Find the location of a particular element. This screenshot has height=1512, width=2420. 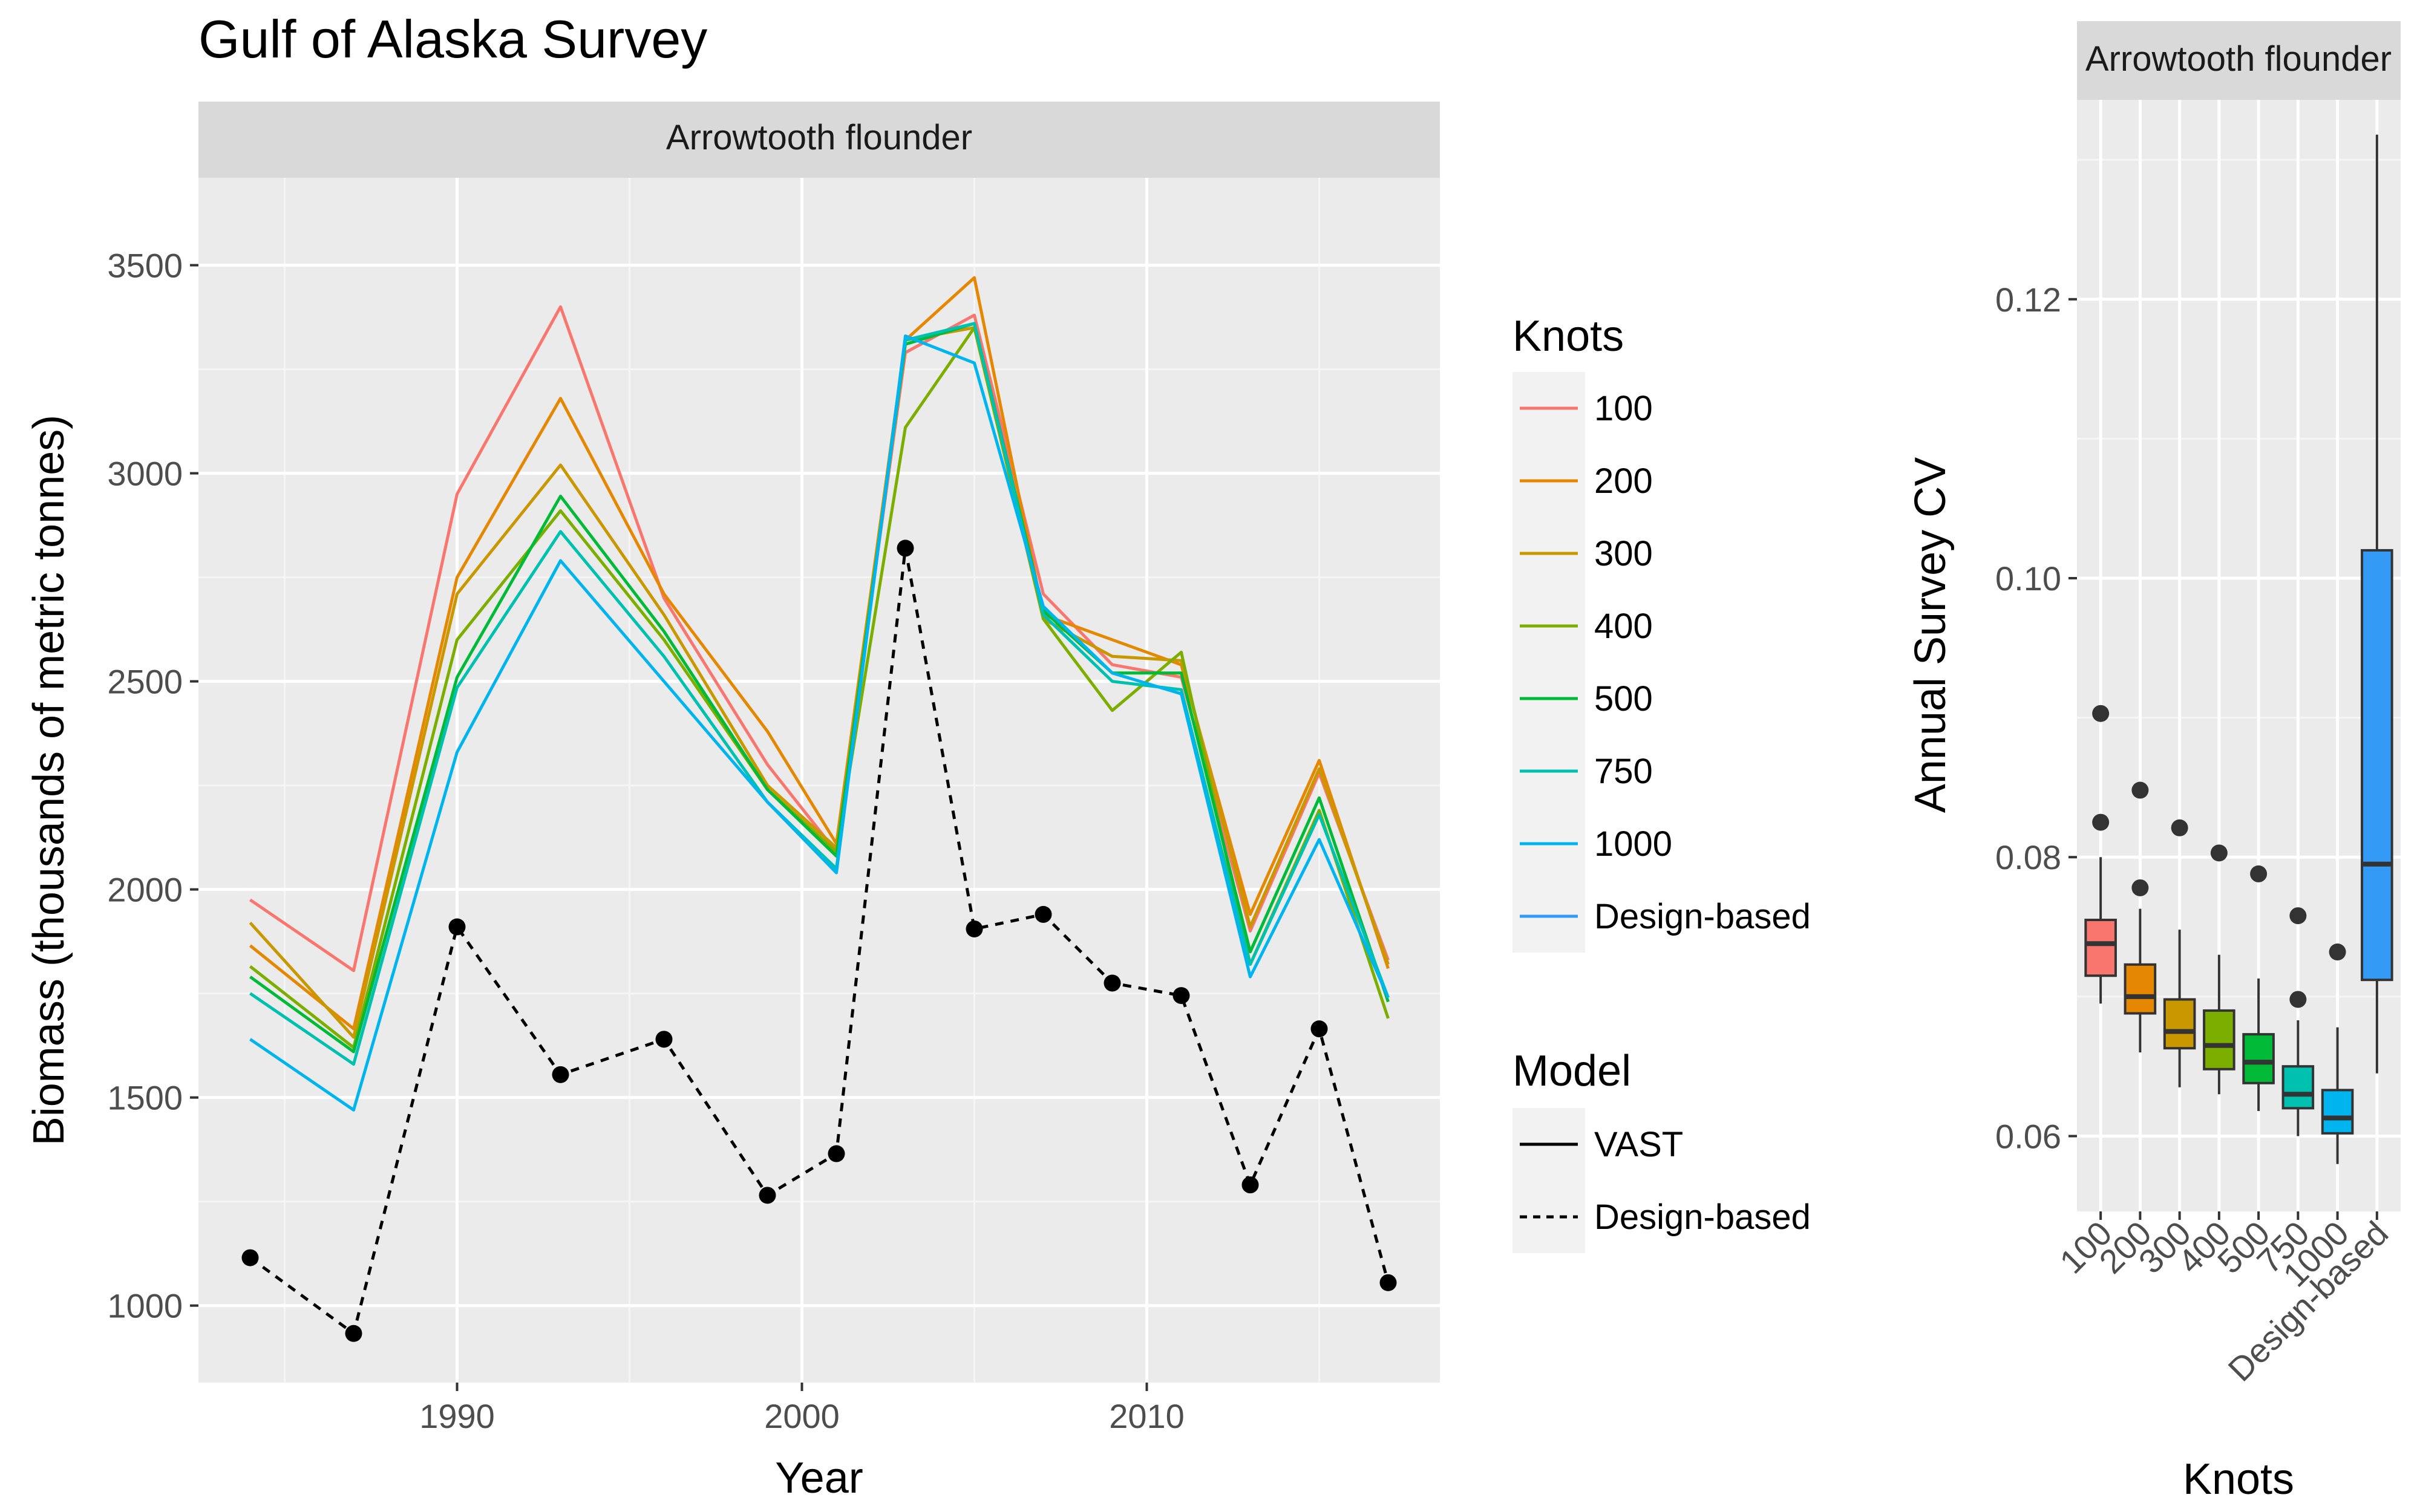

legend-label: VAST is located at coordinates (1638, 1144).